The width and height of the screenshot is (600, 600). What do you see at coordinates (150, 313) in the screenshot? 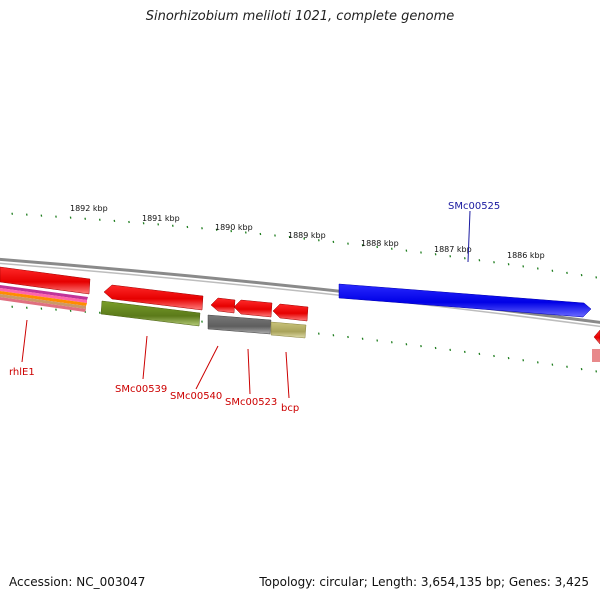
I see `gene-smc00539` at bounding box center [150, 313].